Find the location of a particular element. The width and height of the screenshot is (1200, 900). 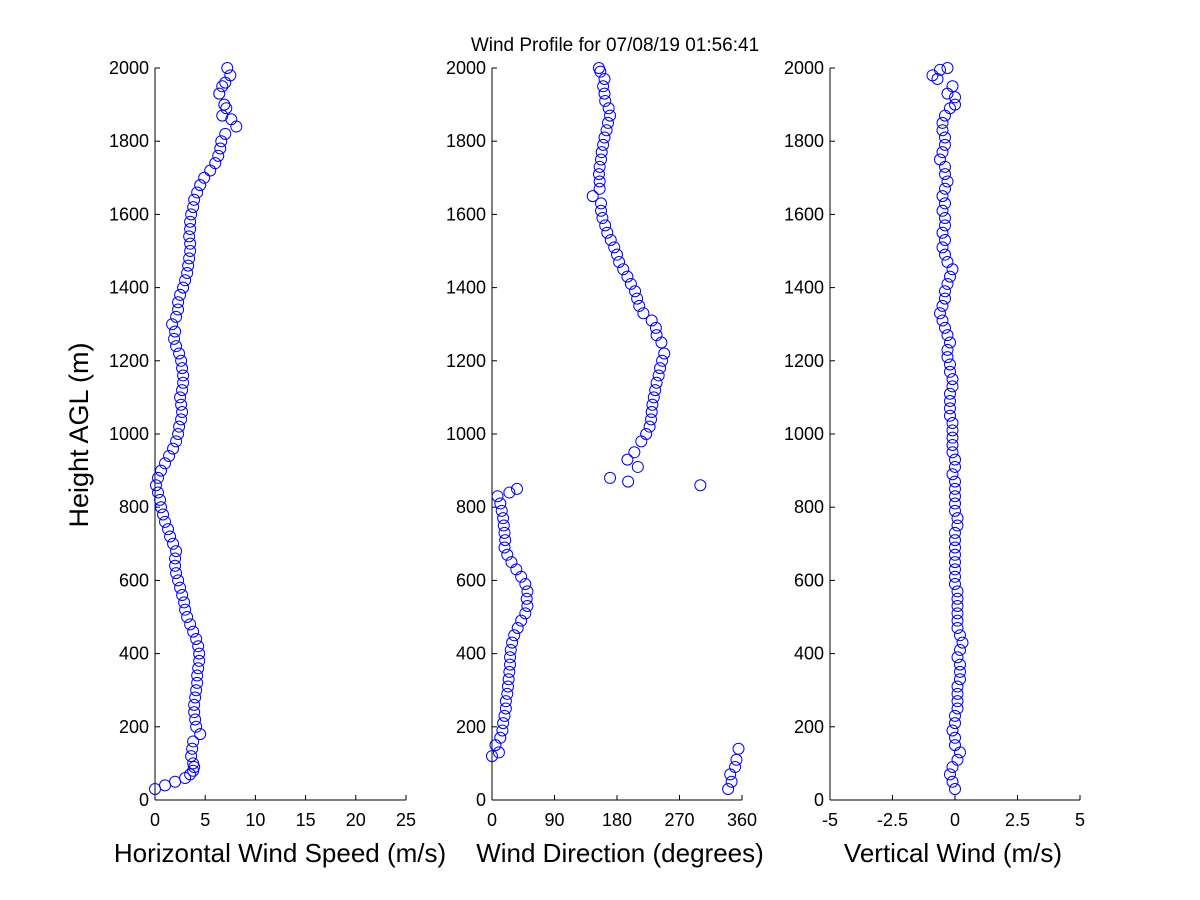

speed-y-tick-label: 1000 is located at coordinates (129, 434).